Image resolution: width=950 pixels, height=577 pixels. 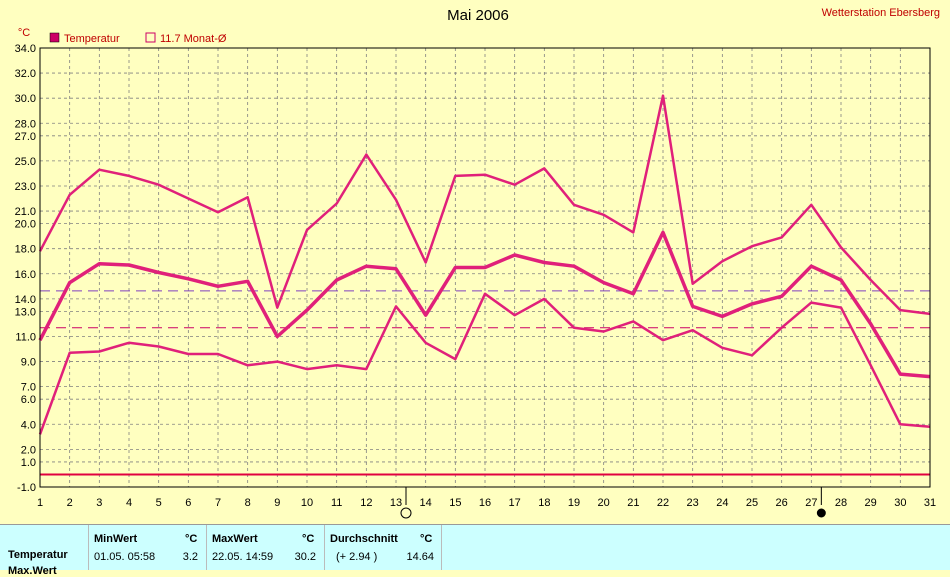 I want to click on y-tick-label: 18.0, so click(x=25, y=250).